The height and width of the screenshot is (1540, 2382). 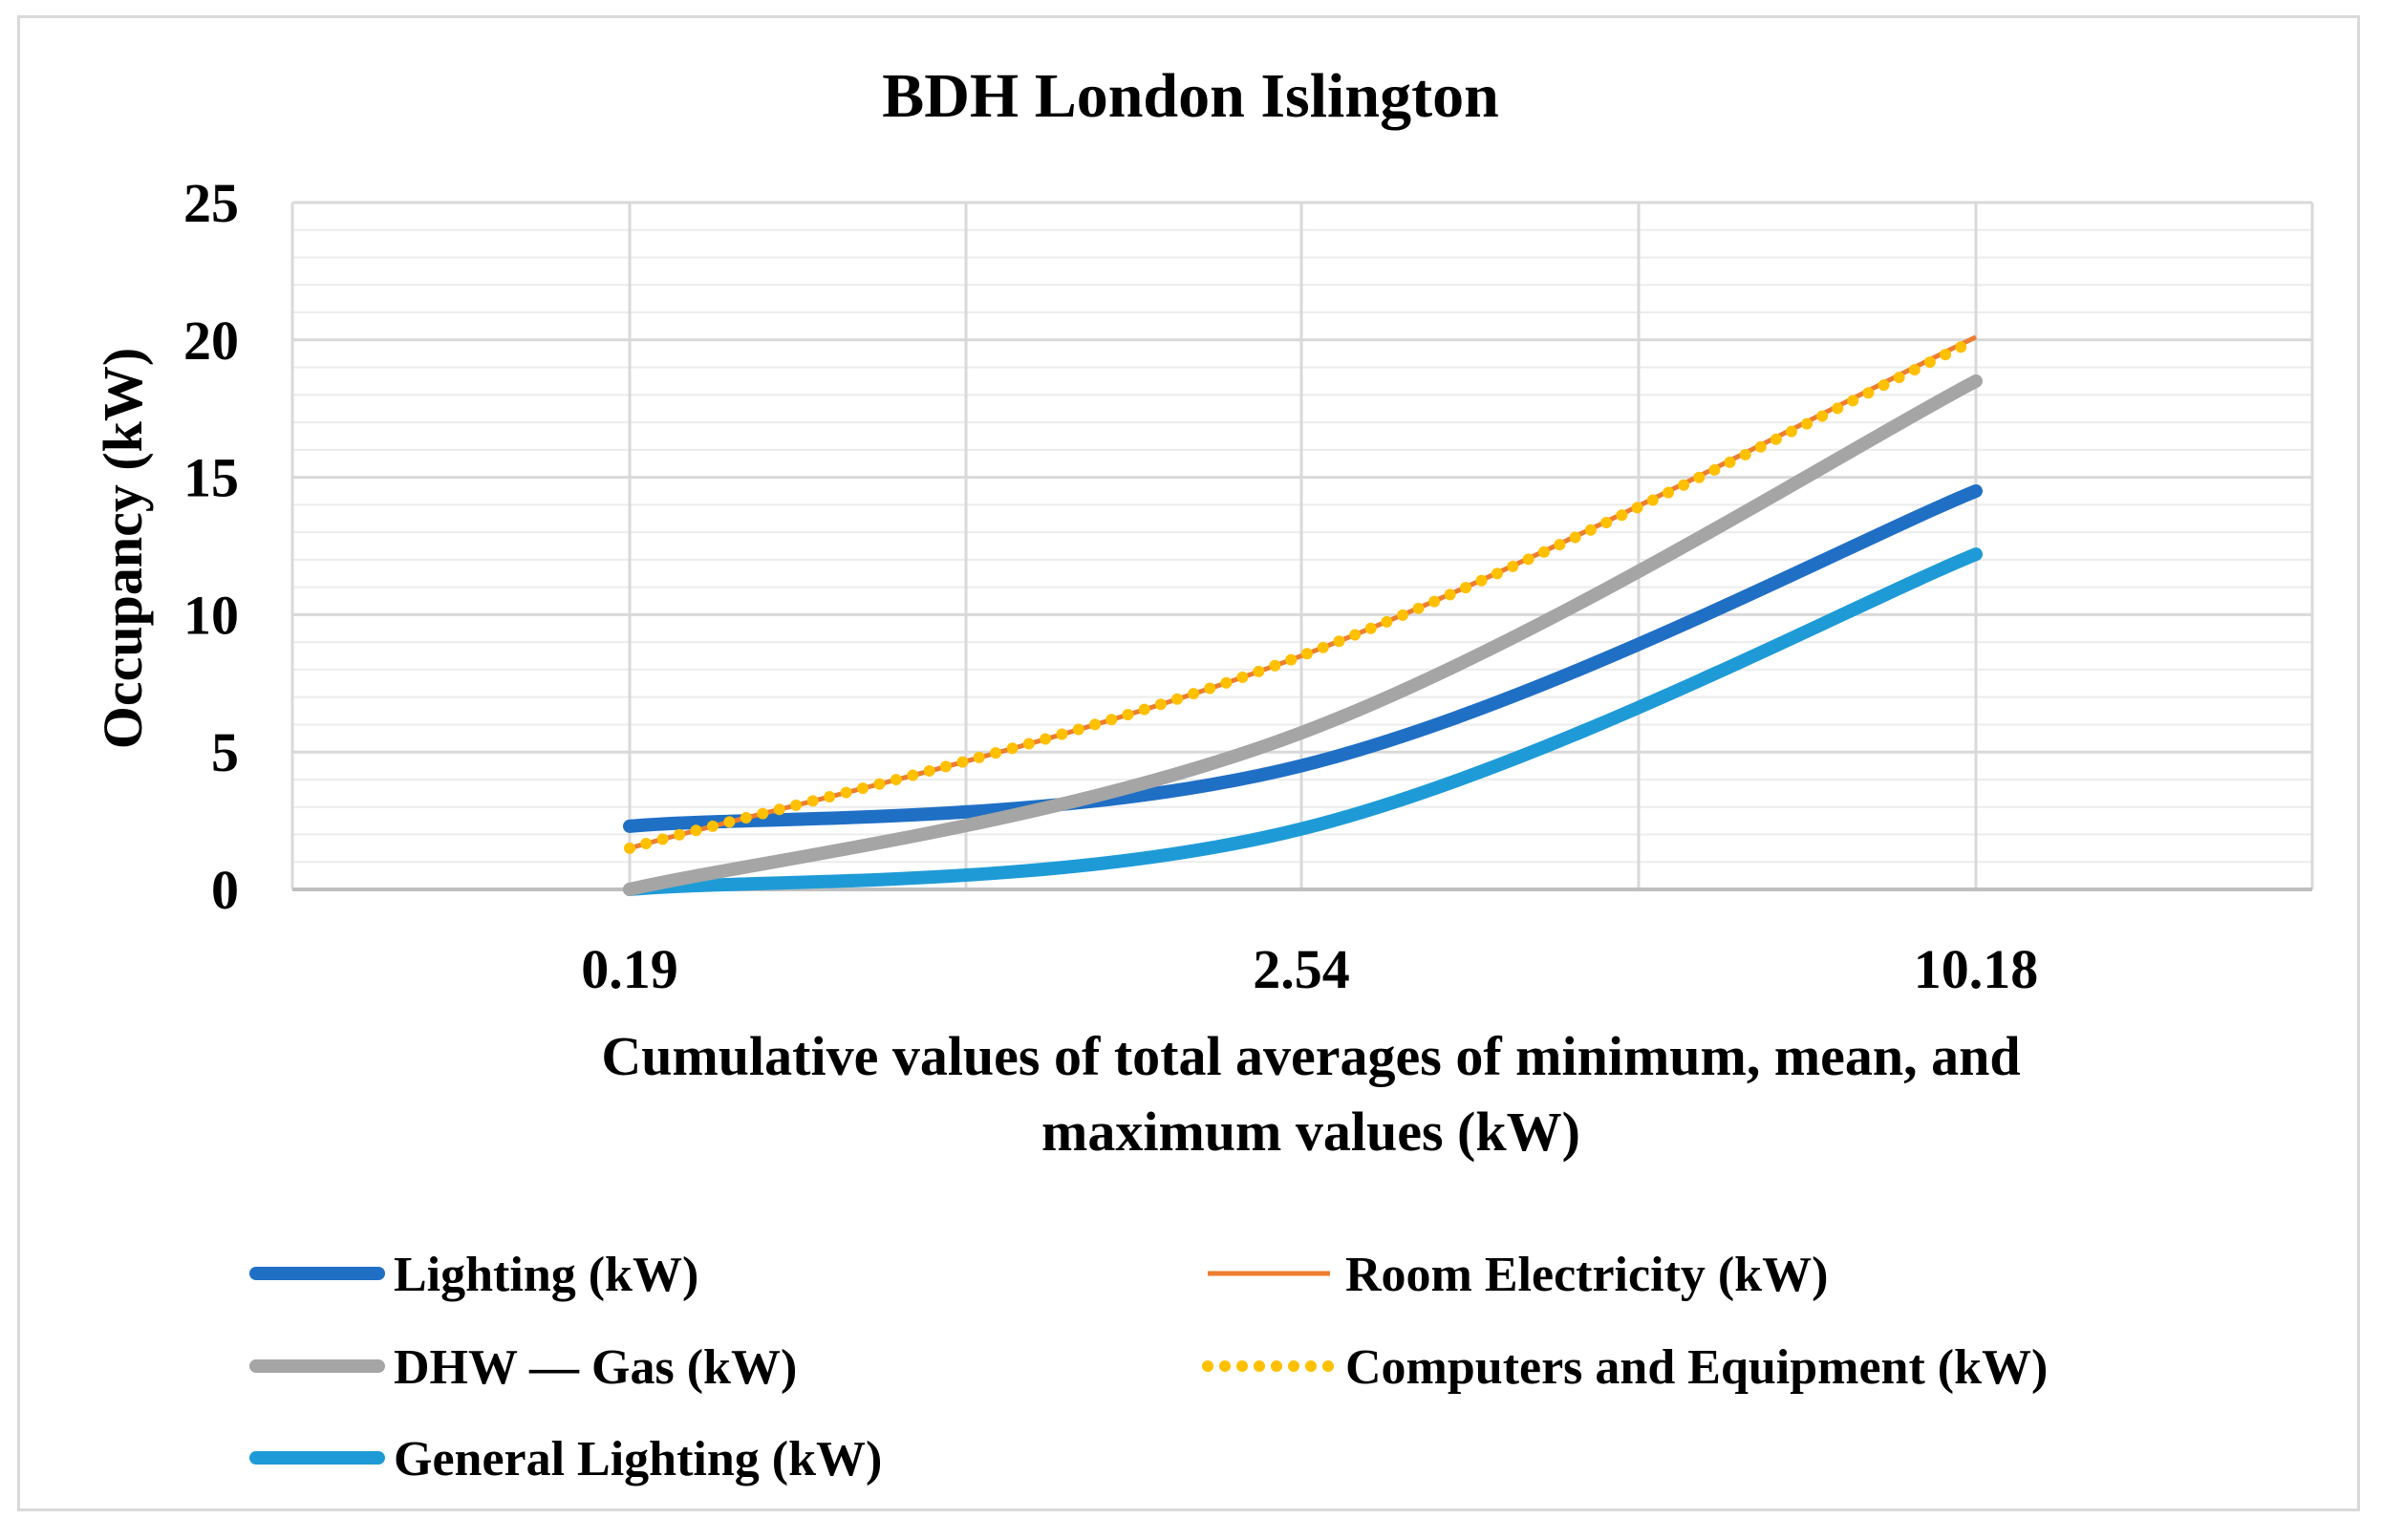 What do you see at coordinates (1976, 969) in the screenshot?
I see `x-tick-label: 10.18` at bounding box center [1976, 969].